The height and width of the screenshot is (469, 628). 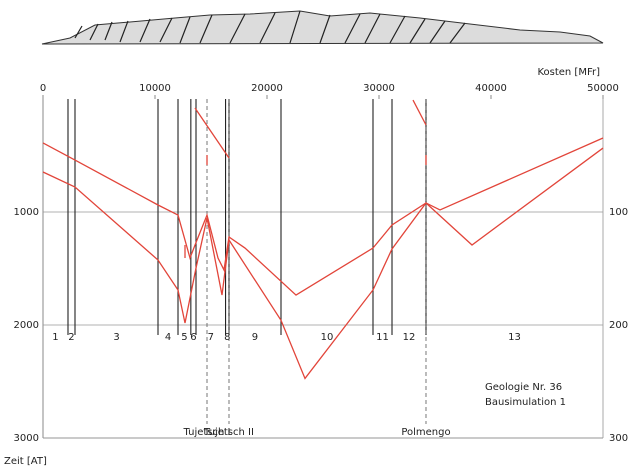 I want to click on annotation-label: Tujetsch I, so click(x=207, y=432).